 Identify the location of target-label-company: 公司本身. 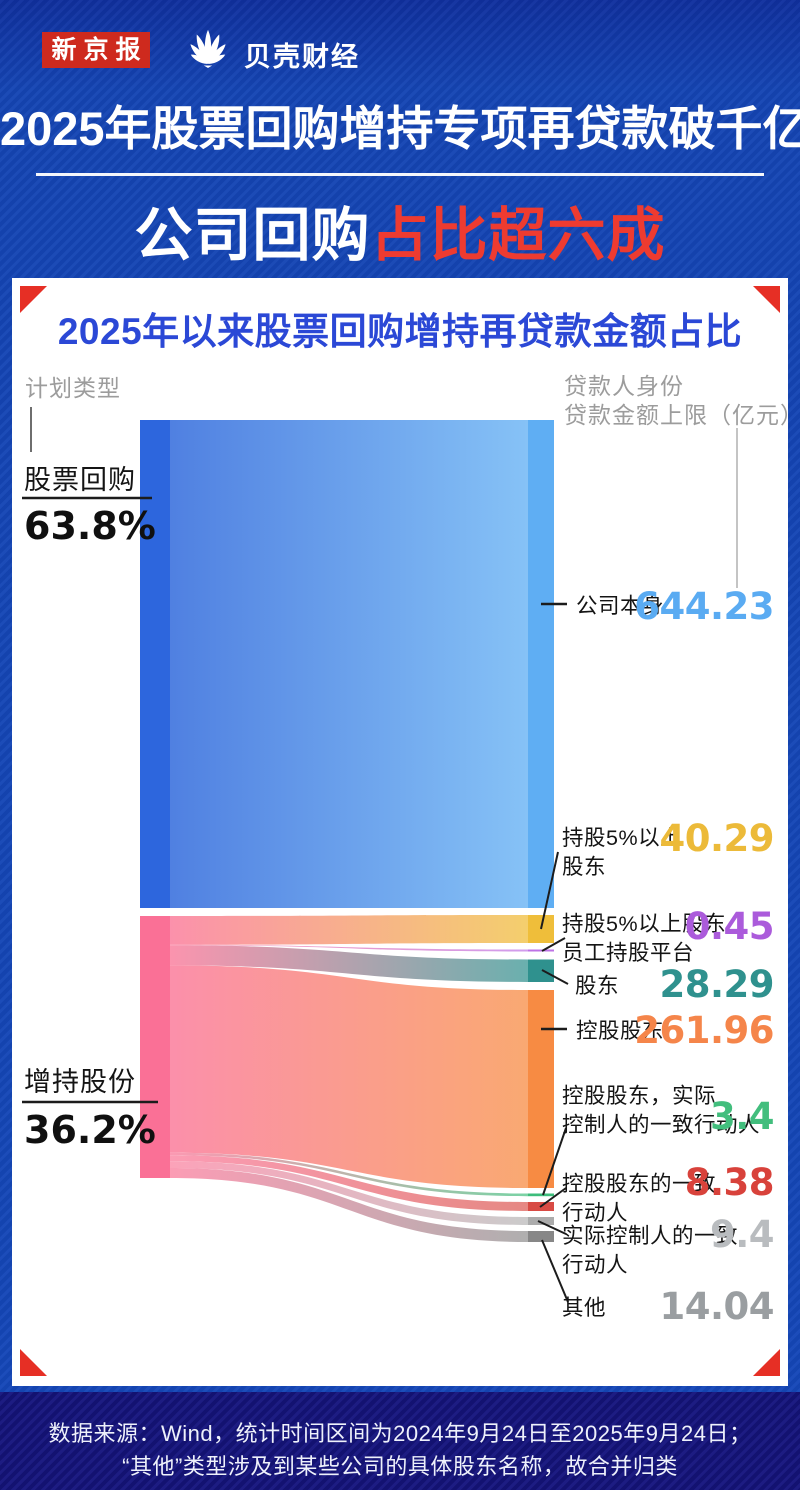
(620, 606).